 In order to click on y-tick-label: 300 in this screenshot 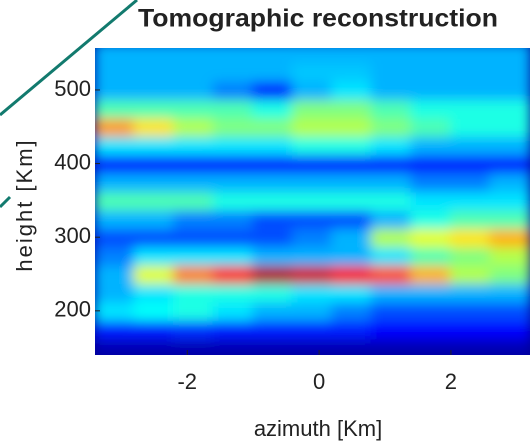, I will do `click(72, 235)`.